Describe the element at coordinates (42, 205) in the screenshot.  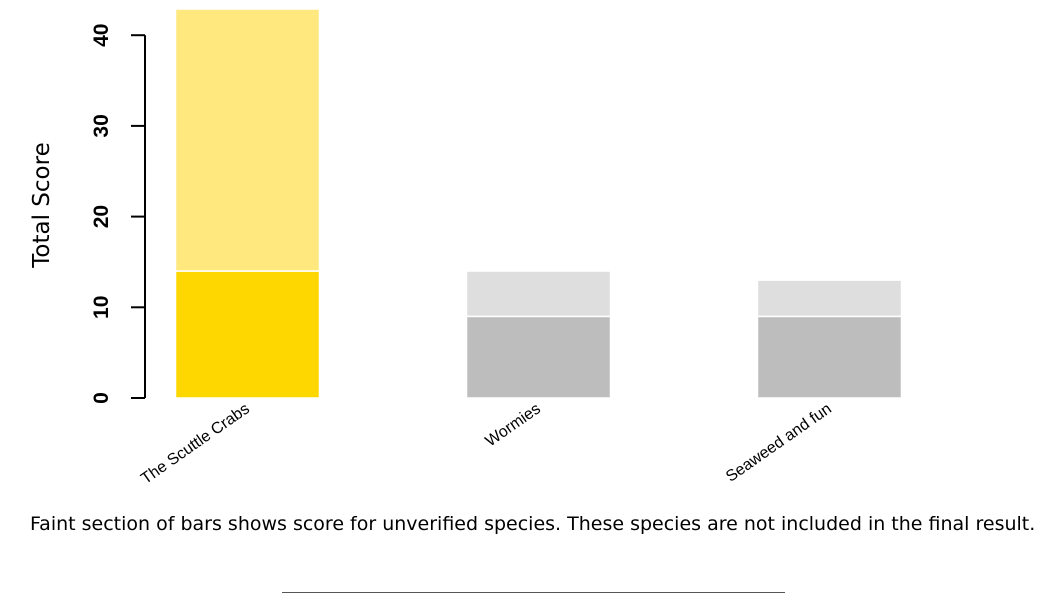
I see `y-axis-label: Total Score` at that location.